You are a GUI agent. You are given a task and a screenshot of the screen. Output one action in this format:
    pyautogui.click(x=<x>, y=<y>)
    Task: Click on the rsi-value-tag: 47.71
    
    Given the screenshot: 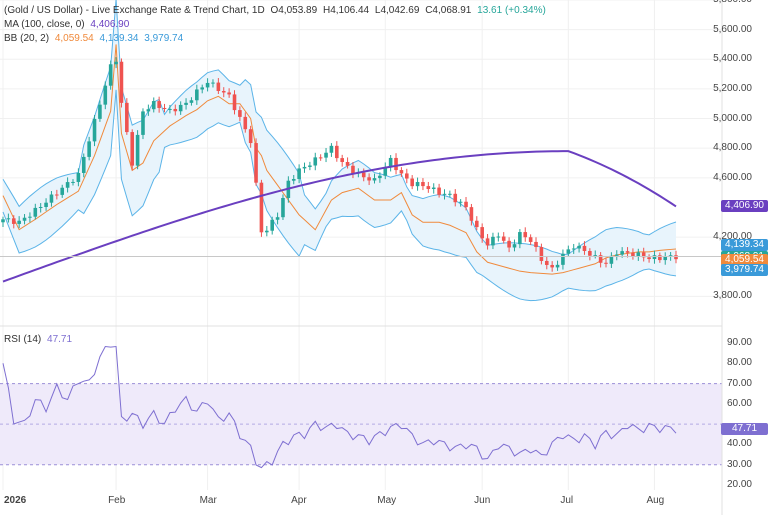 What is the action you would take?
    pyautogui.click(x=744, y=428)
    